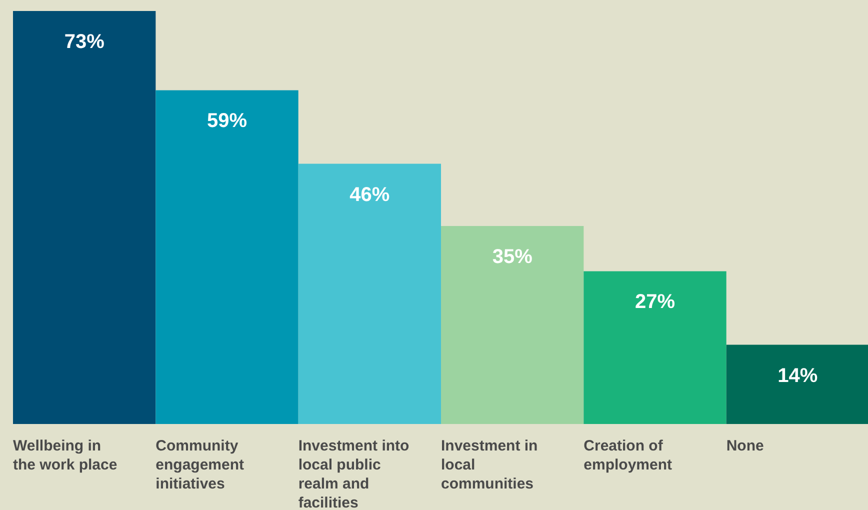 The width and height of the screenshot is (868, 510). What do you see at coordinates (512, 257) in the screenshot?
I see `data-label: 35%` at bounding box center [512, 257].